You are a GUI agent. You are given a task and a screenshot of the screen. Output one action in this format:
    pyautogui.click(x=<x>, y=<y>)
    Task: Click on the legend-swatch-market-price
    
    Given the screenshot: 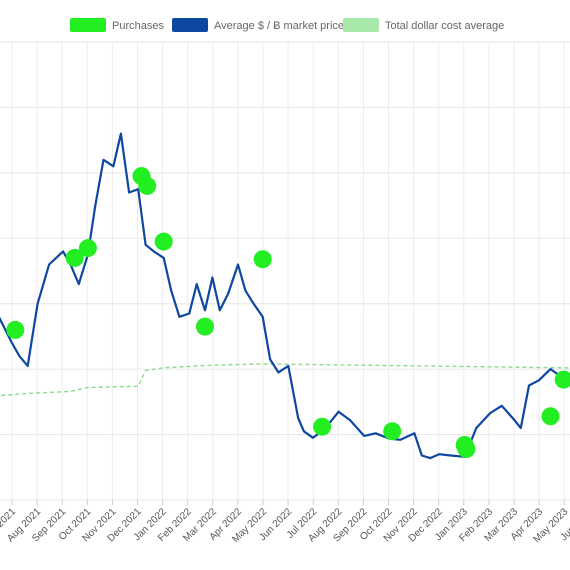 What is the action you would take?
    pyautogui.click(x=190, y=25)
    